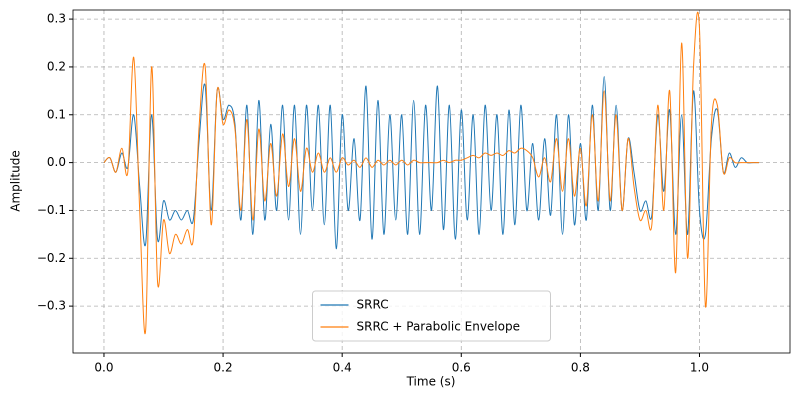 This screenshot has height=400, width=800. Describe the element at coordinates (103, 368) in the screenshot. I see `x-tick-label: 0.0` at that location.